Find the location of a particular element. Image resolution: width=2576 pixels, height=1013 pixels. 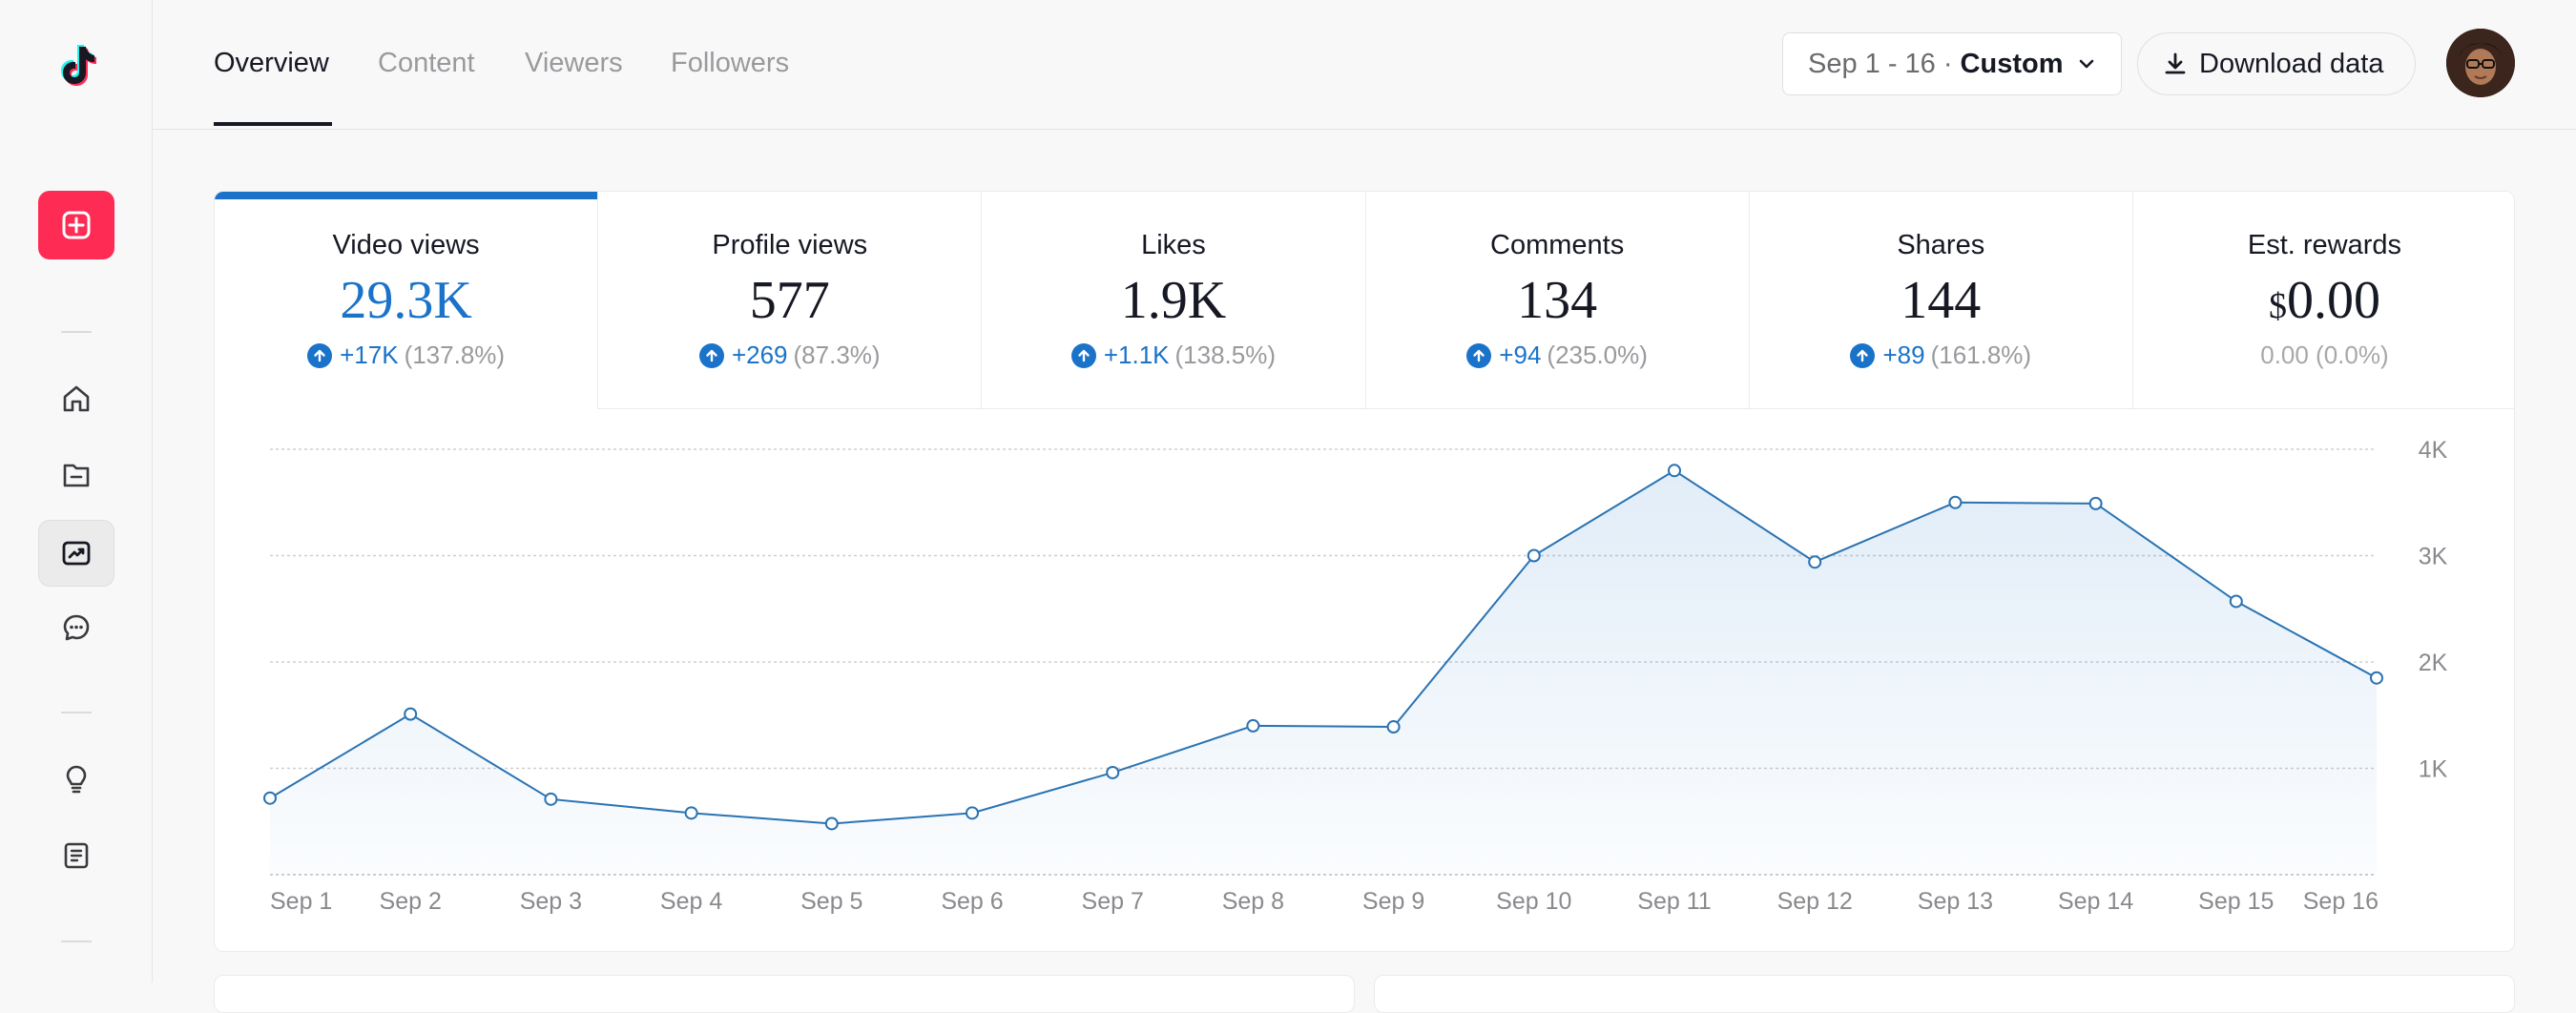

date-range-dropdown: Sep 1 - 16 · Custom is located at coordinates (1952, 64).